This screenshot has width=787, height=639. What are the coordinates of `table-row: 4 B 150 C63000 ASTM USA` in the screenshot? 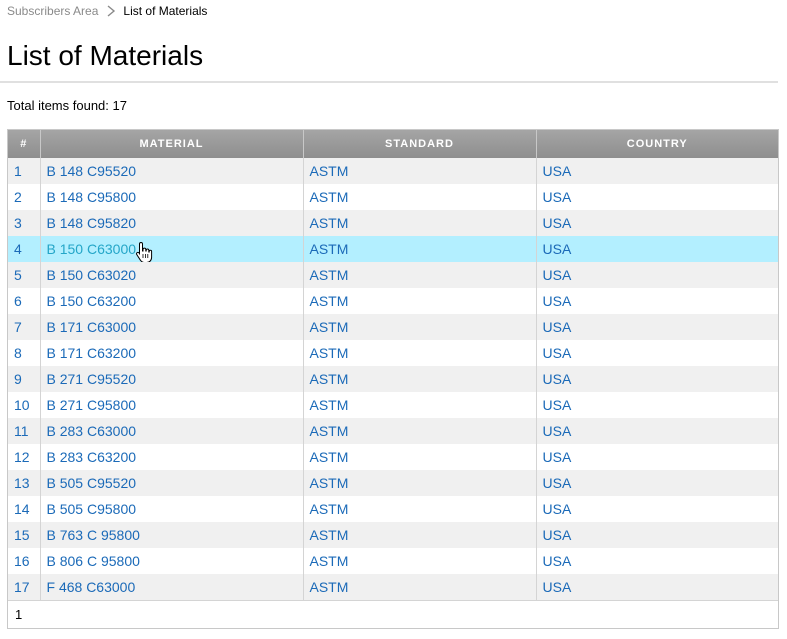 It's located at (393, 249).